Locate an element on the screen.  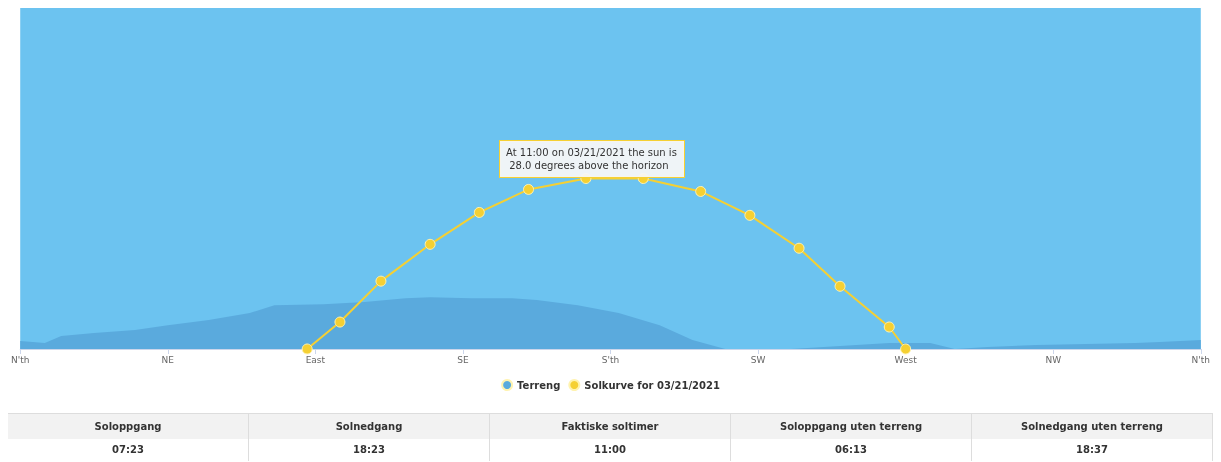
text: 18:23 is located at coordinates (369, 450).